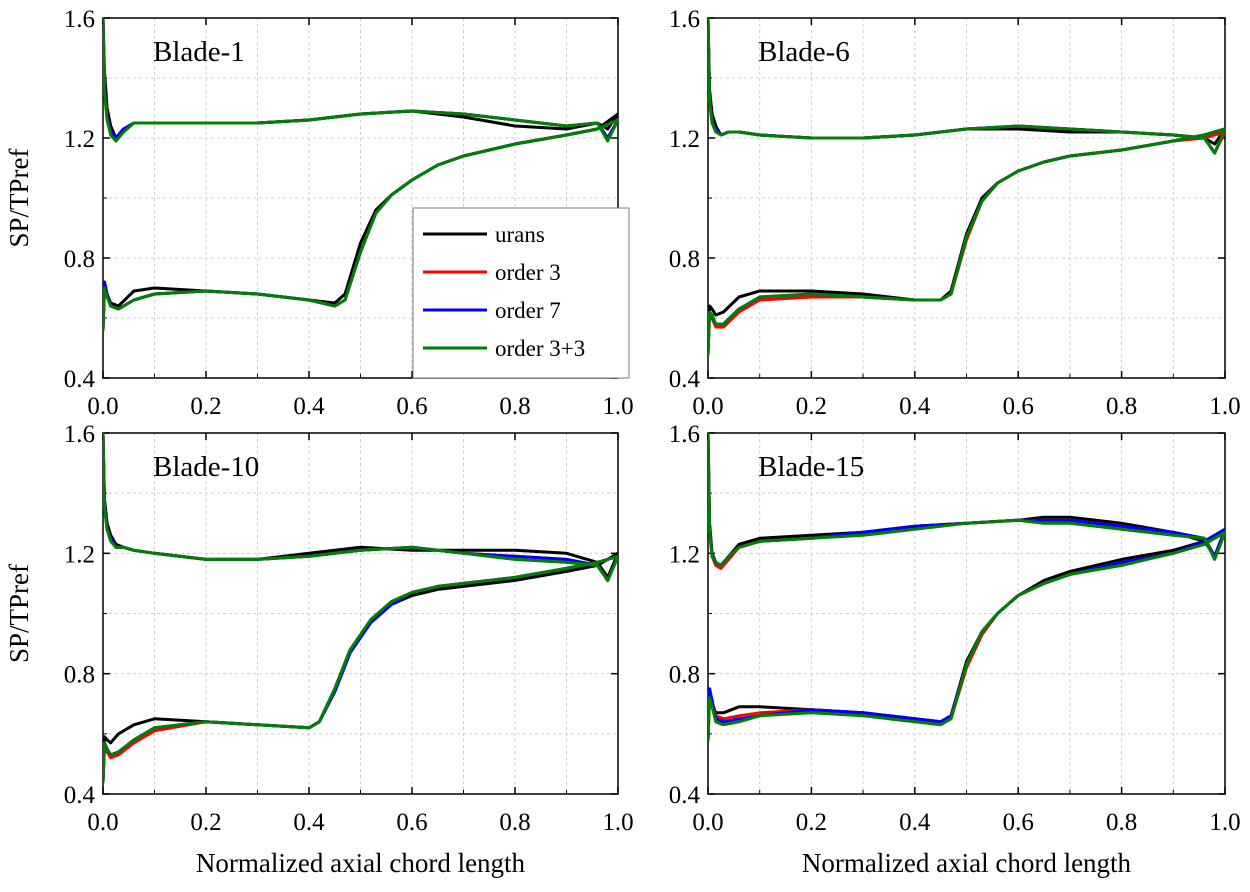 The width and height of the screenshot is (1250, 892). What do you see at coordinates (199, 52) in the screenshot?
I see `panel-title: Blade-1` at bounding box center [199, 52].